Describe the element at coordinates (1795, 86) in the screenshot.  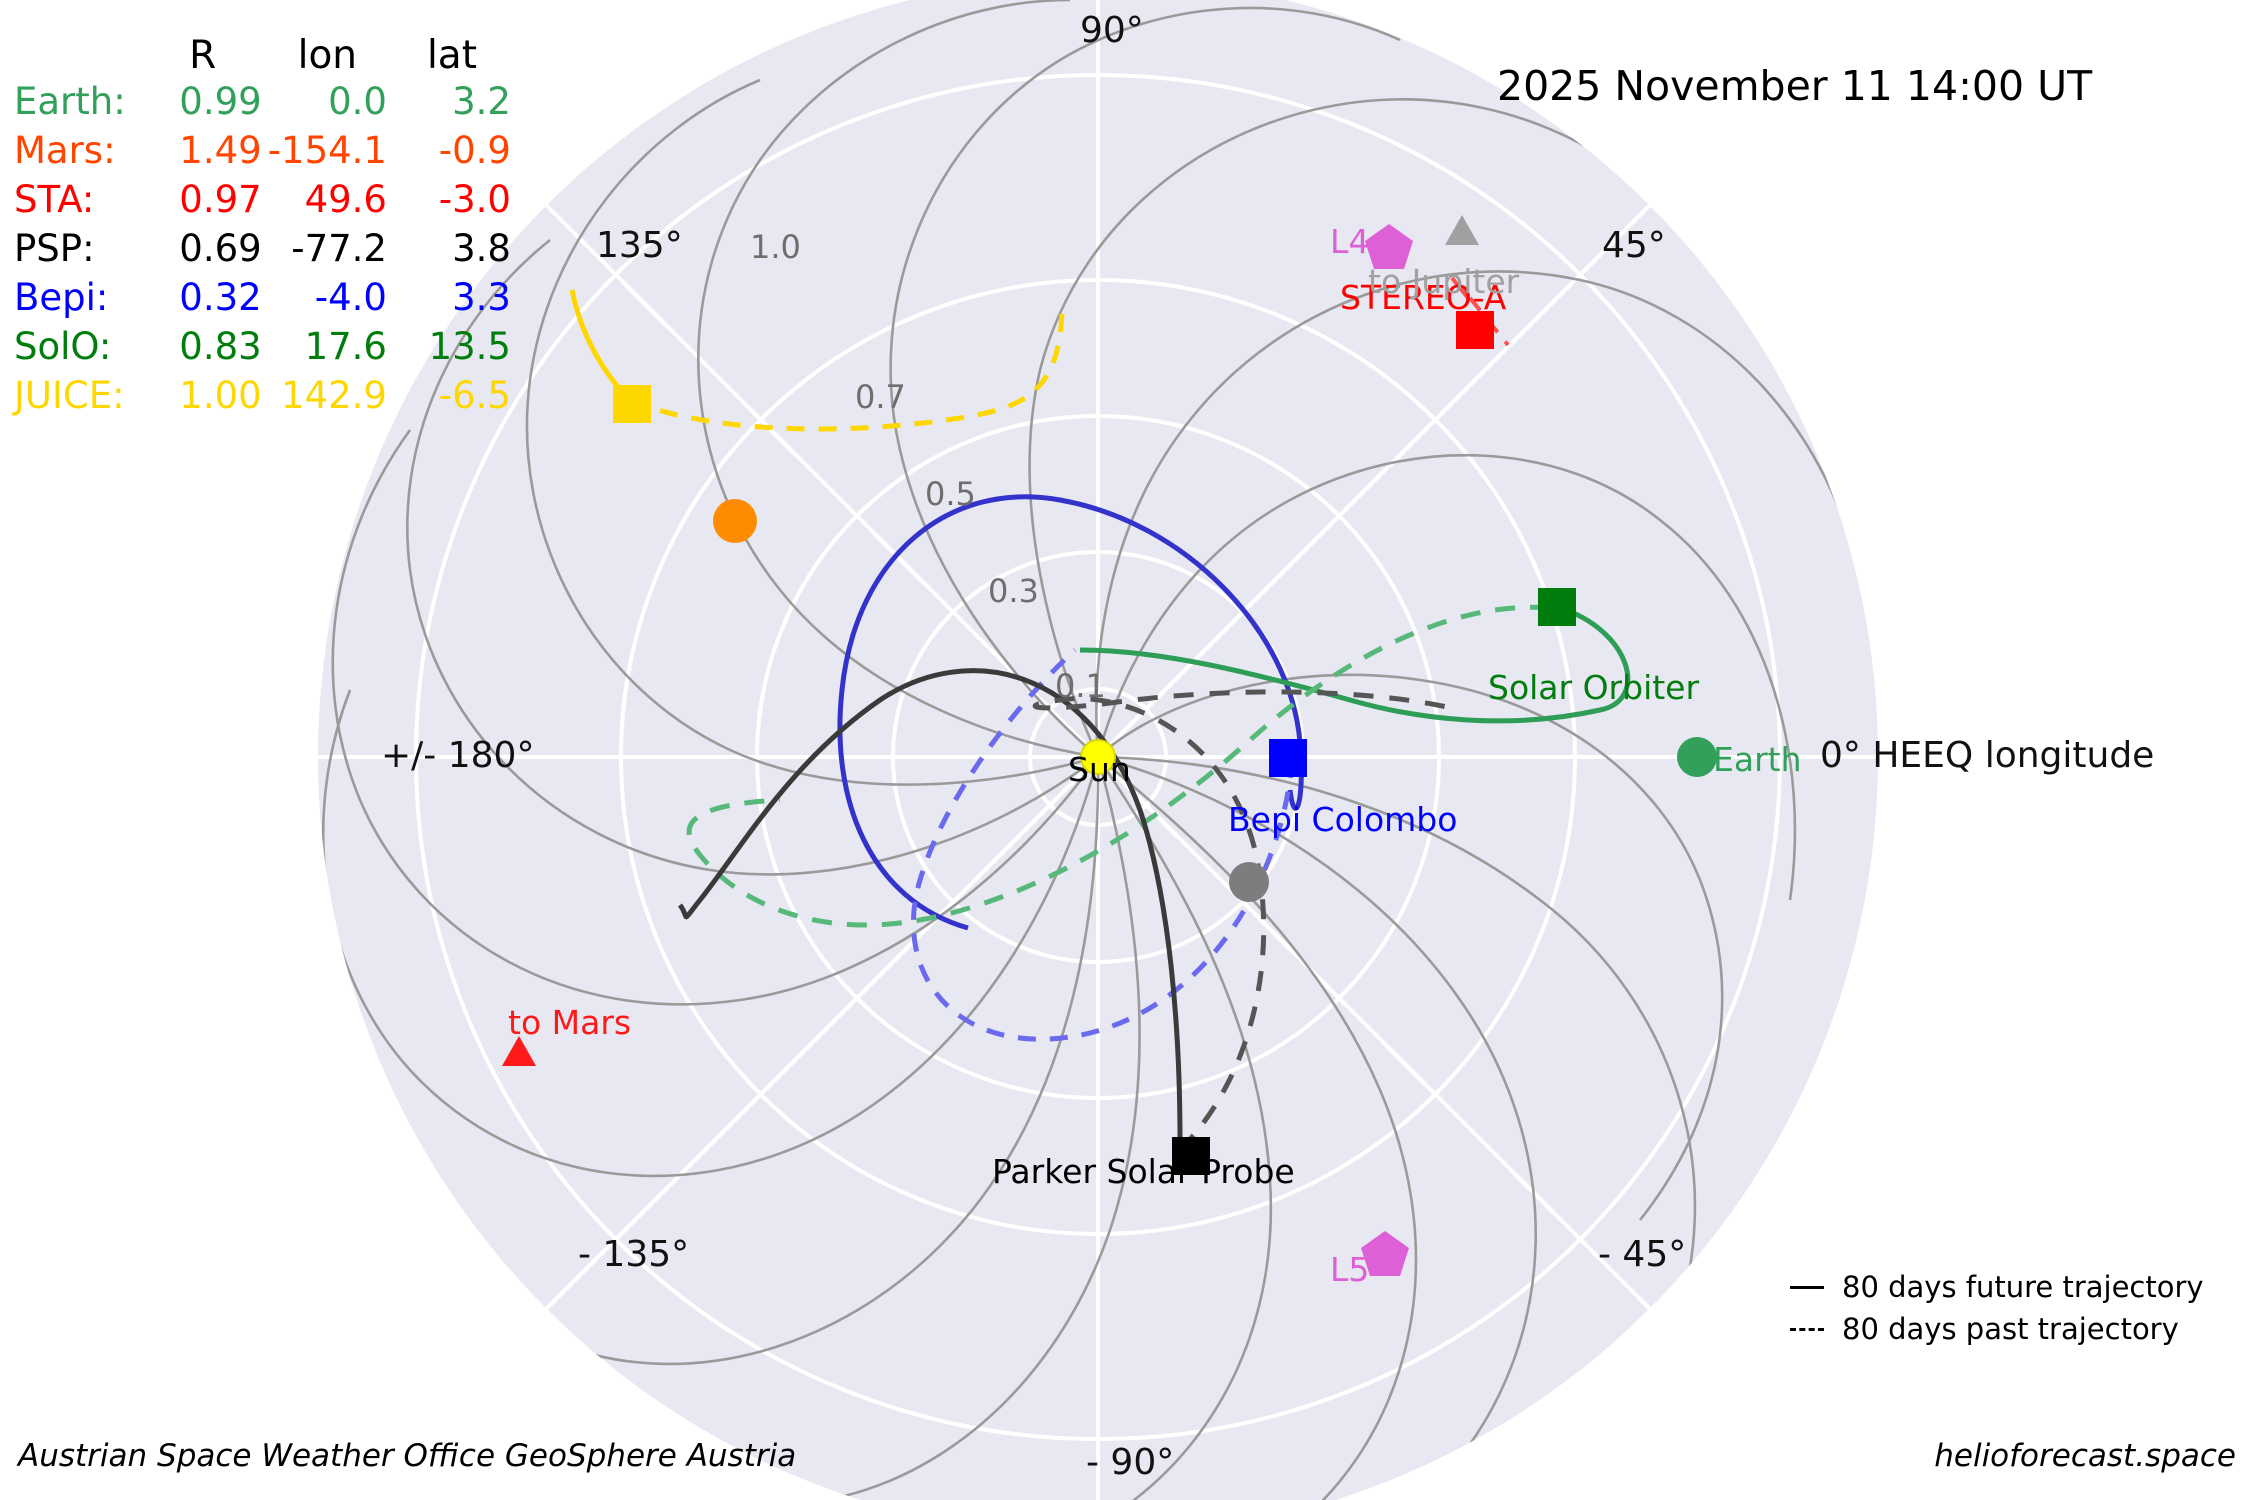
I see `plot-title: 2025 November 11 14:00 UT` at that location.